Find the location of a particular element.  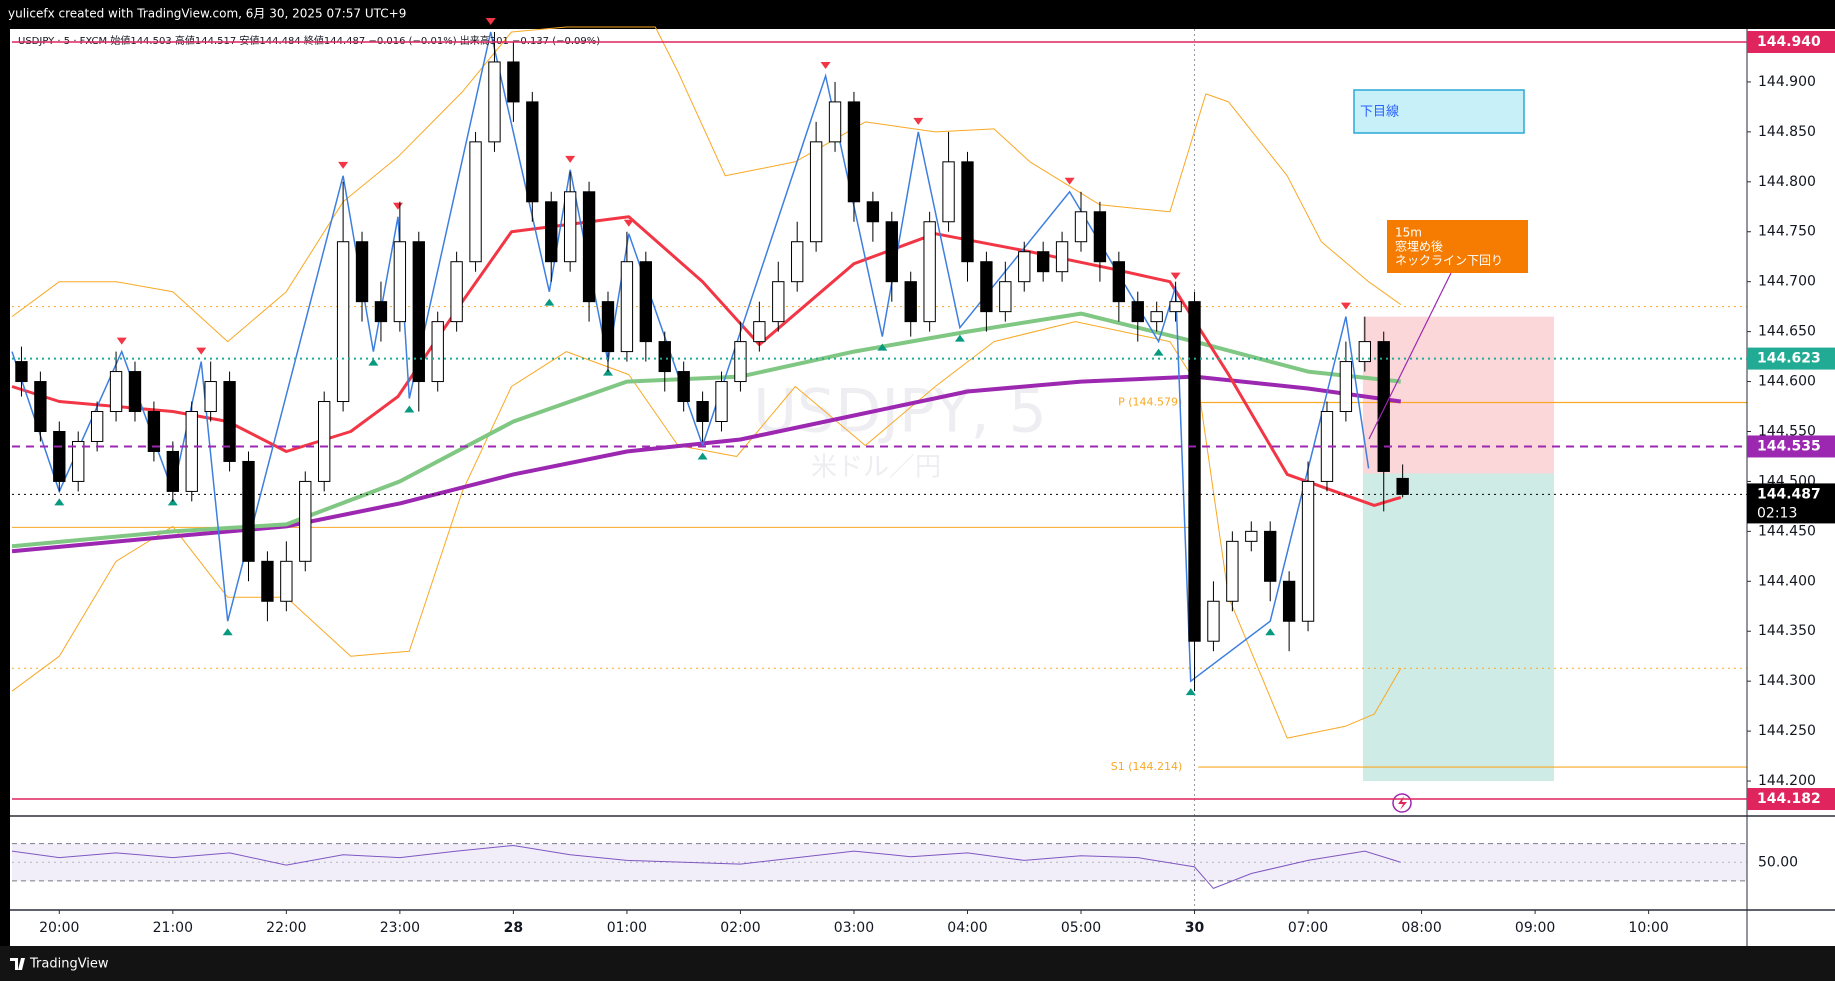

annotation-text: 窓埋め後 is located at coordinates (1419, 247).